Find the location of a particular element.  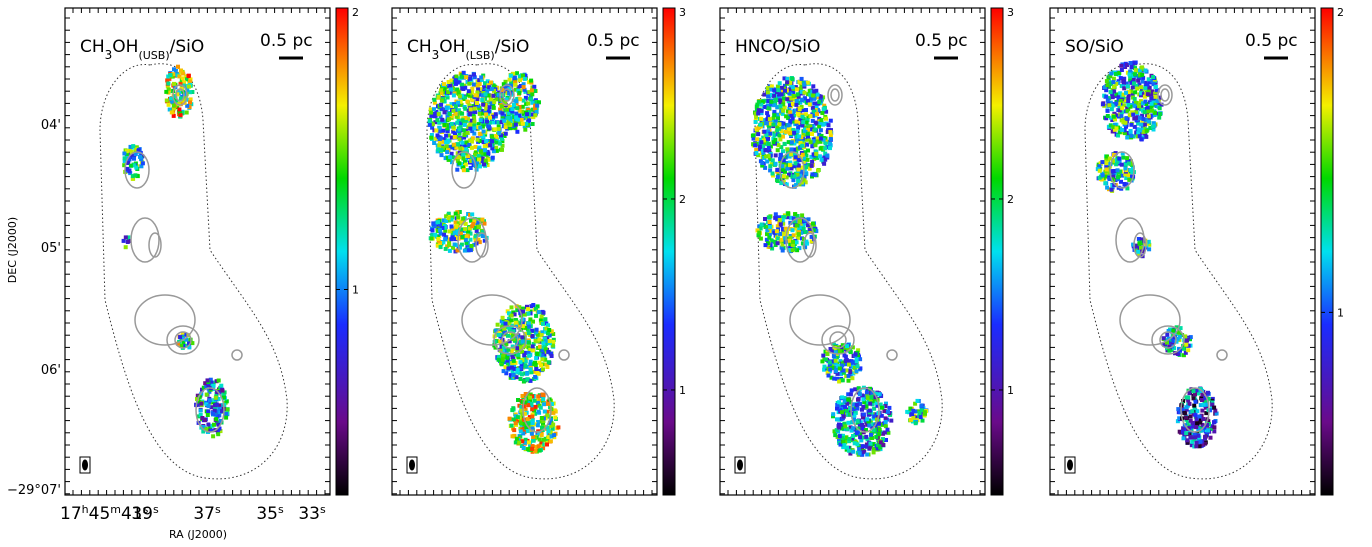

contour is located at coordinates (145, 240).